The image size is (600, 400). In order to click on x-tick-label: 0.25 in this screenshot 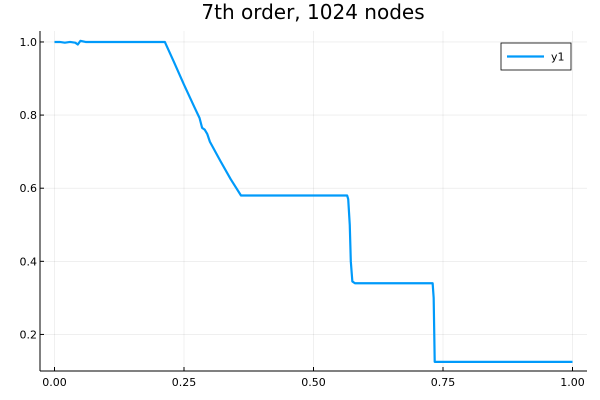, I will do `click(184, 382)`.